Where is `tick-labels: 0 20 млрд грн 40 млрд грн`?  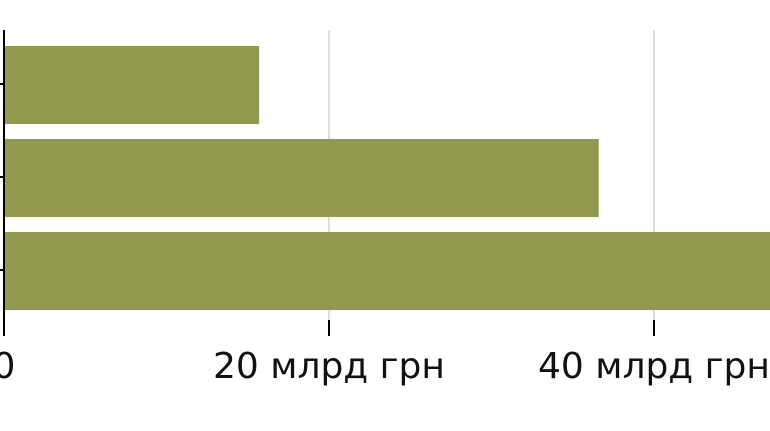
tick-labels: 0 20 млрд грн 40 млрд грн is located at coordinates (385, 366).